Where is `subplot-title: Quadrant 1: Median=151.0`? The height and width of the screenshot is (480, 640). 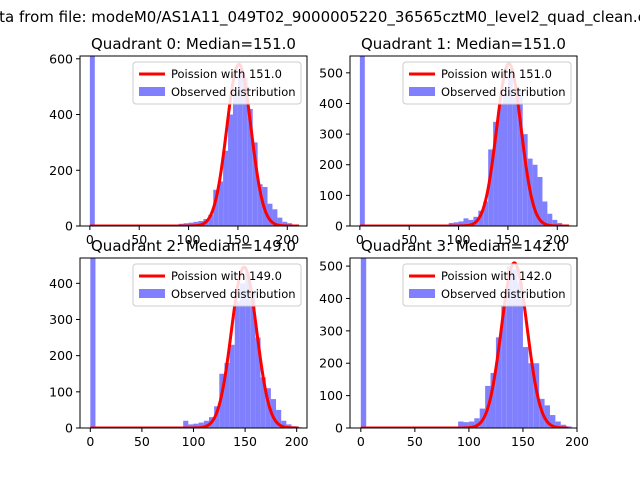
subplot-title: Quadrant 1: Median=151.0 is located at coordinates (463, 44).